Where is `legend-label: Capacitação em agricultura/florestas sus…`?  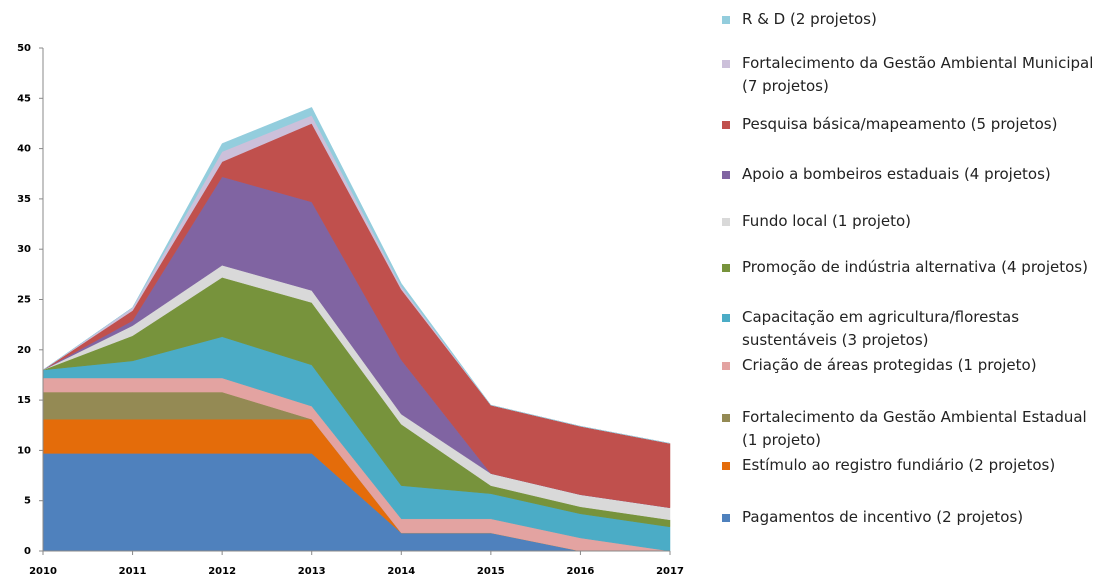
legend-label: Capacitação em agricultura/florestas sus… is located at coordinates (881, 328).